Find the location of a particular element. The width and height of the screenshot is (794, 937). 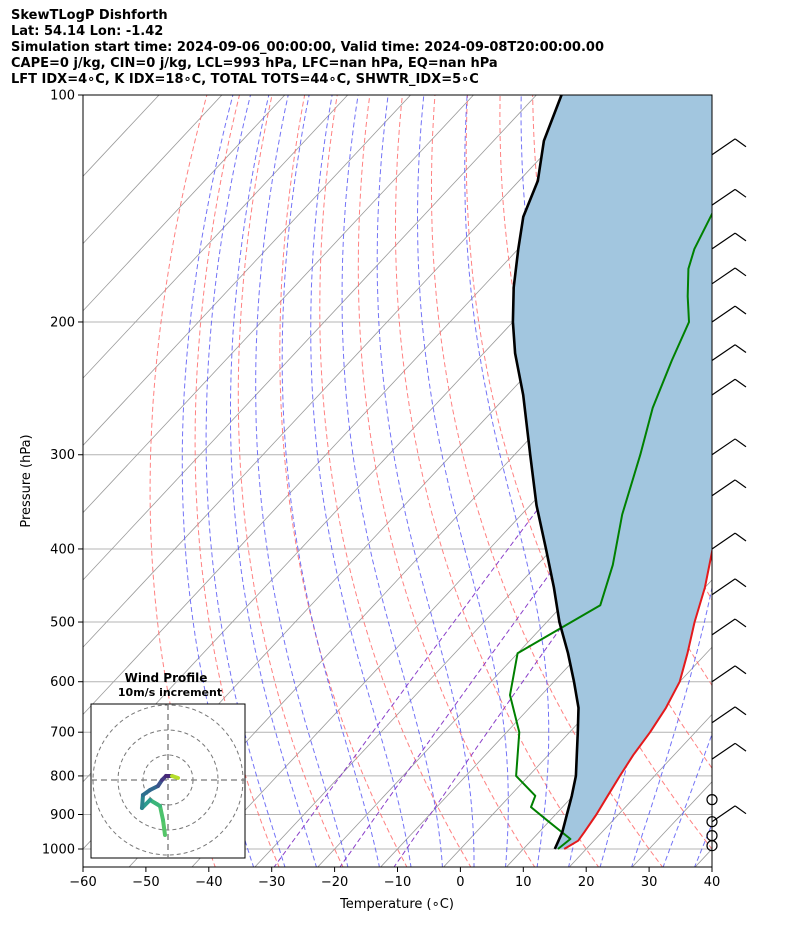

y-tick-label: 1000 is located at coordinates (58, 850).